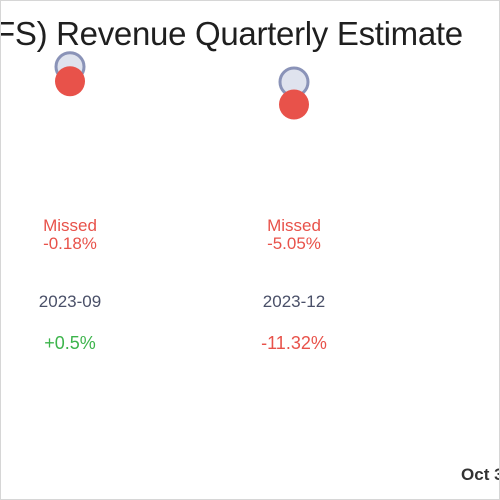 The image size is (500, 500). What do you see at coordinates (70, 301) in the screenshot?
I see `quarter-period: 2023-09` at bounding box center [70, 301].